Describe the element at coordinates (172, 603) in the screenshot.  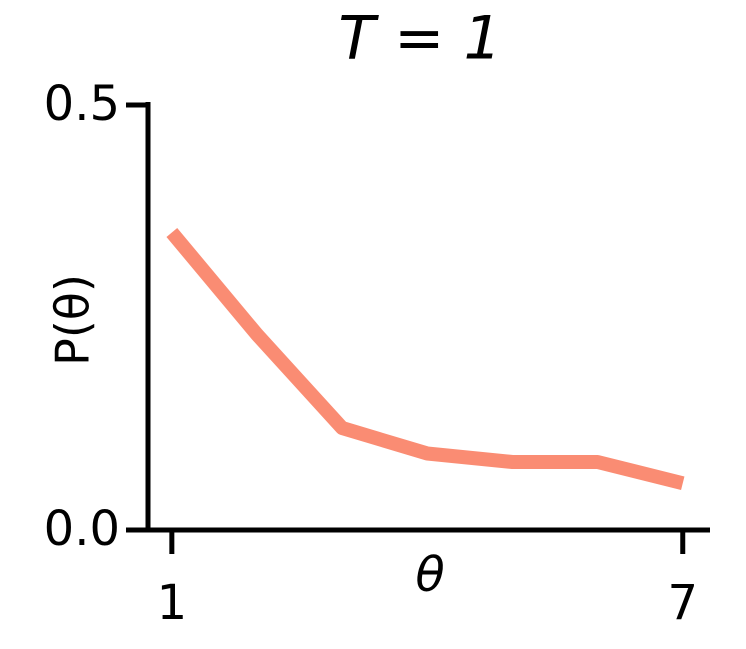
I see `x-tick-label: 1` at that location.